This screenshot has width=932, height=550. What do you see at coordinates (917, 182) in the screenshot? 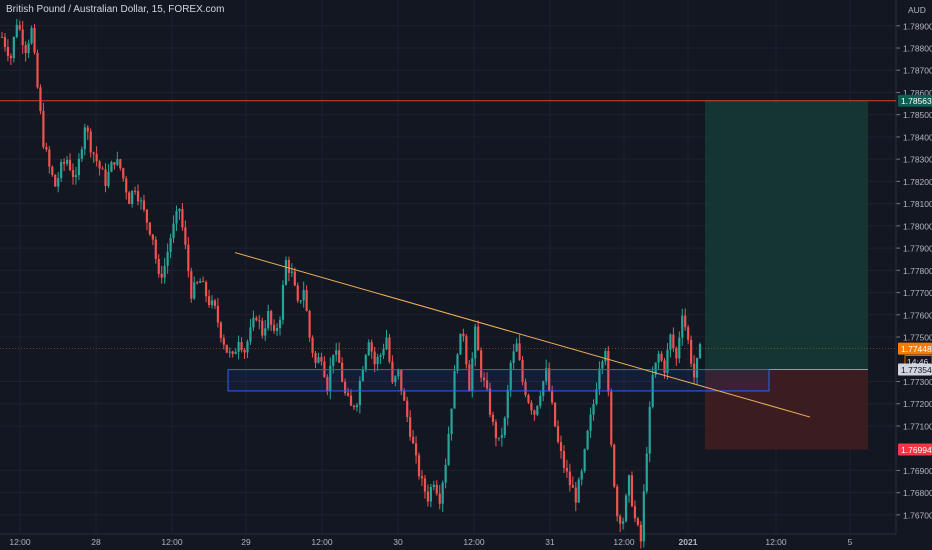
I see `y-tick-label: 1.78200` at bounding box center [917, 182].